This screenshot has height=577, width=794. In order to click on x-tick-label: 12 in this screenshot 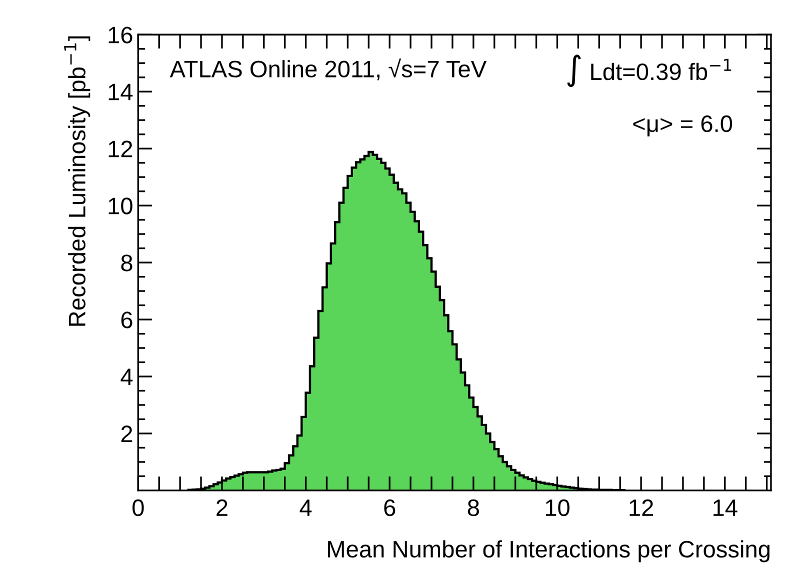, I will do `click(642, 507)`.